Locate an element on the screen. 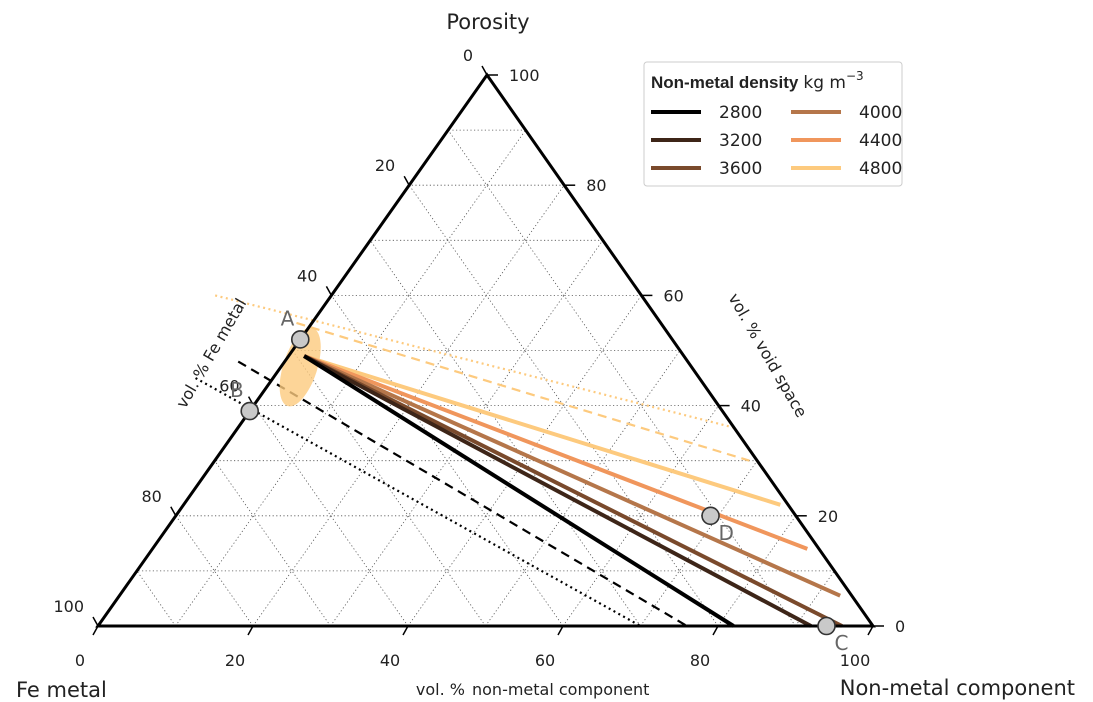 This screenshot has width=1093, height=702. axis-label-void: vol. % void space is located at coordinates (768, 355).